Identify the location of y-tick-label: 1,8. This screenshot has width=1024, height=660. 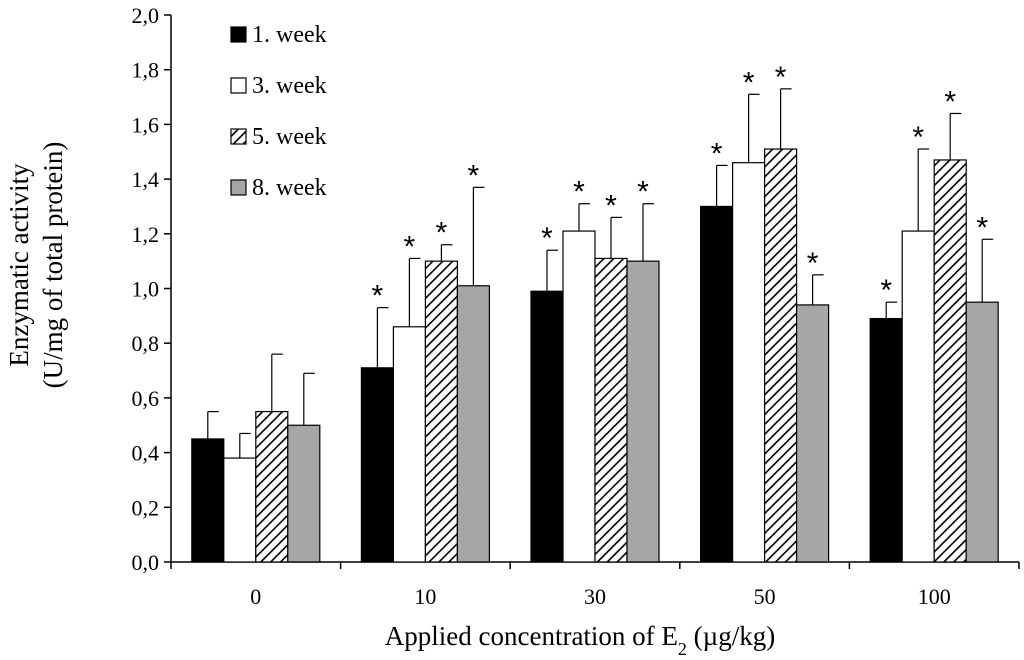
(146, 70).